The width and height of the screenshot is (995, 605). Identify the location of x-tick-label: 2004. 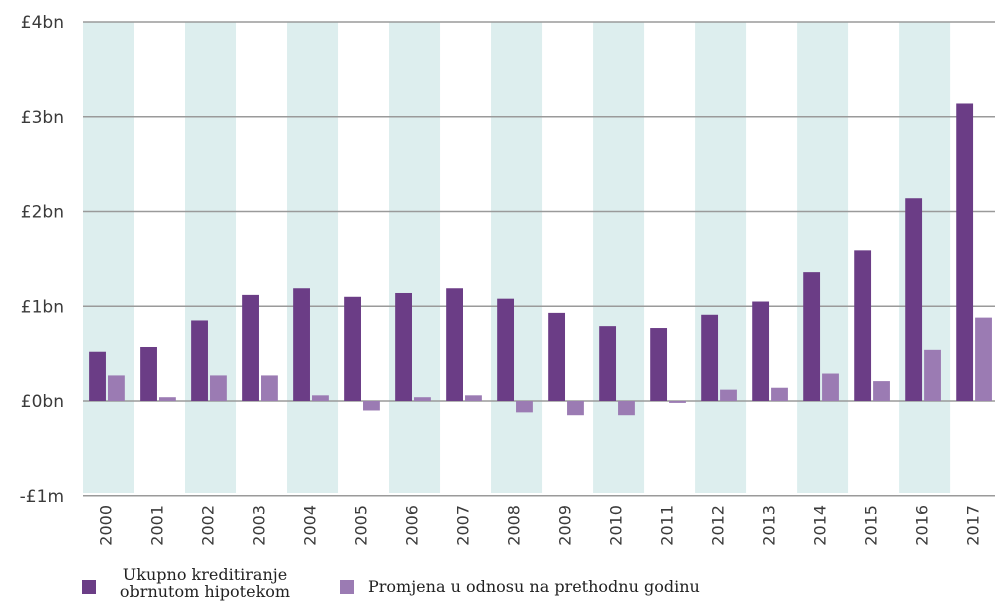
(309, 525).